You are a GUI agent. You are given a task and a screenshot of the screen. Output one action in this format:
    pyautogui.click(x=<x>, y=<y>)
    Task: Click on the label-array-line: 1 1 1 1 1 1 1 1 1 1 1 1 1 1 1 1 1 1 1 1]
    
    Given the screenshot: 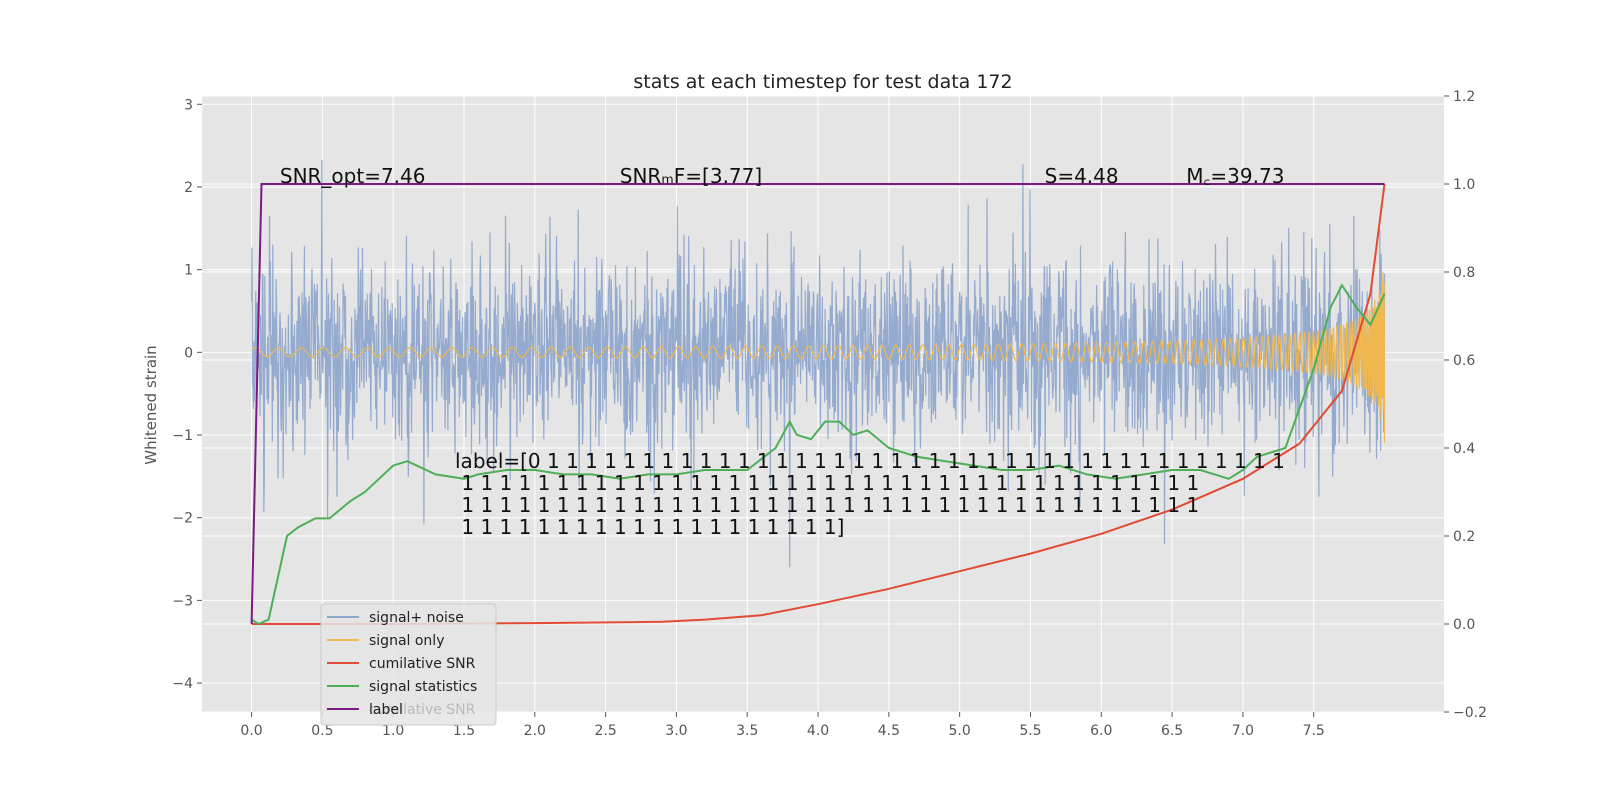 What is the action you would take?
    pyautogui.click(x=649, y=527)
    